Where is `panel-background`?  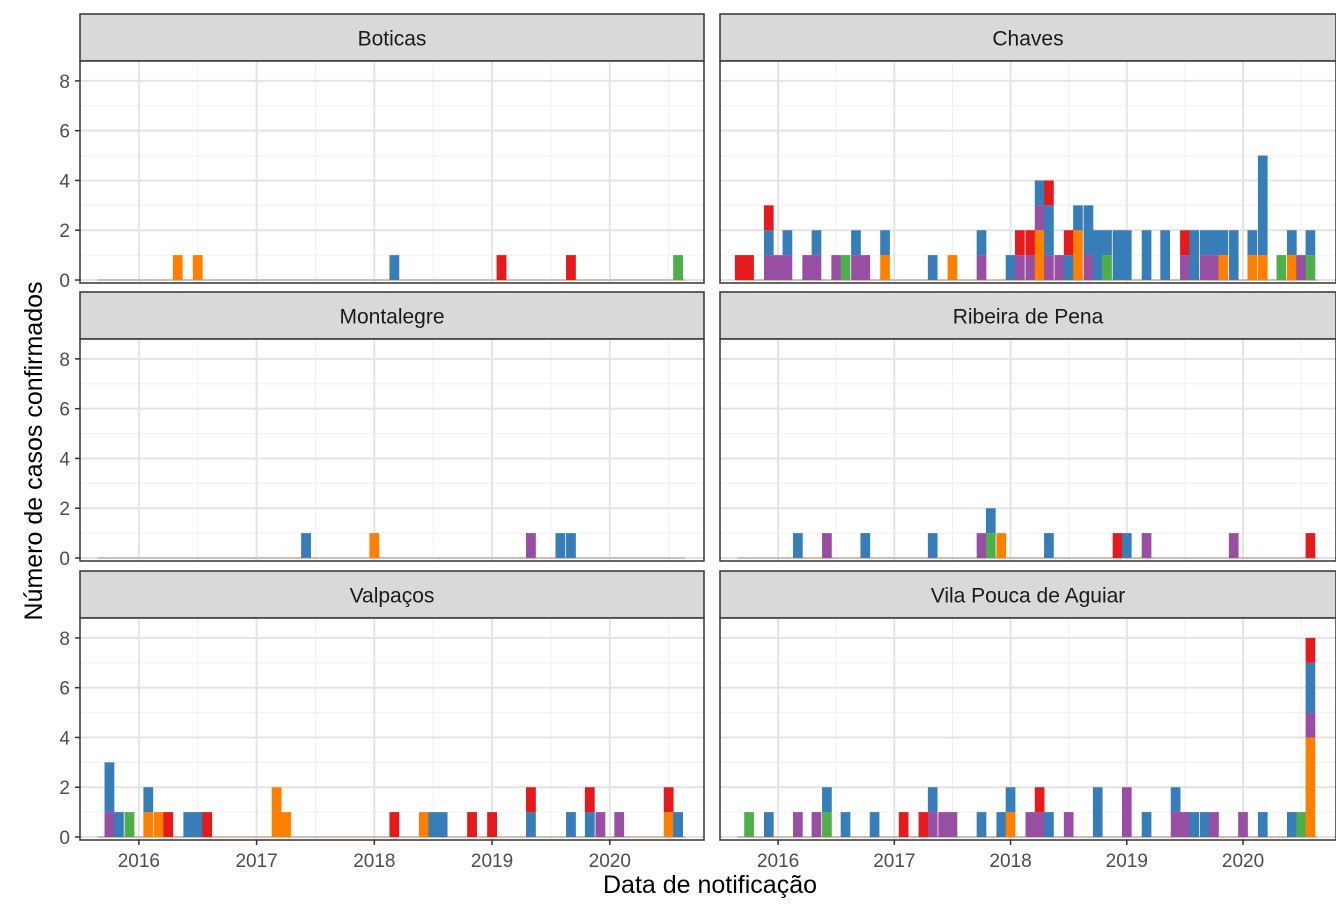
panel-background is located at coordinates (392, 450).